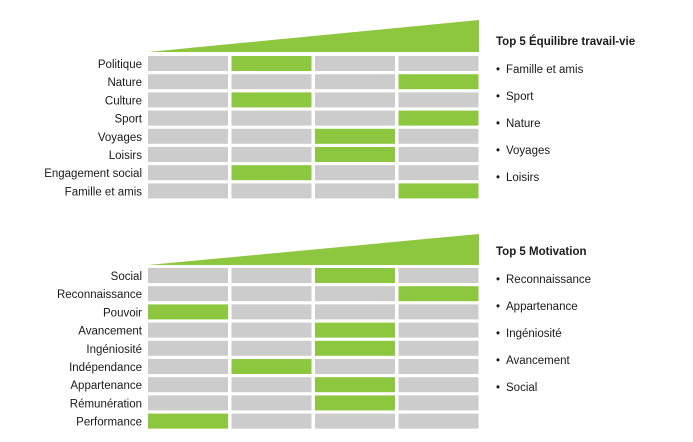 The height and width of the screenshot is (442, 693). I want to click on row-label: Avancement, so click(110, 332).